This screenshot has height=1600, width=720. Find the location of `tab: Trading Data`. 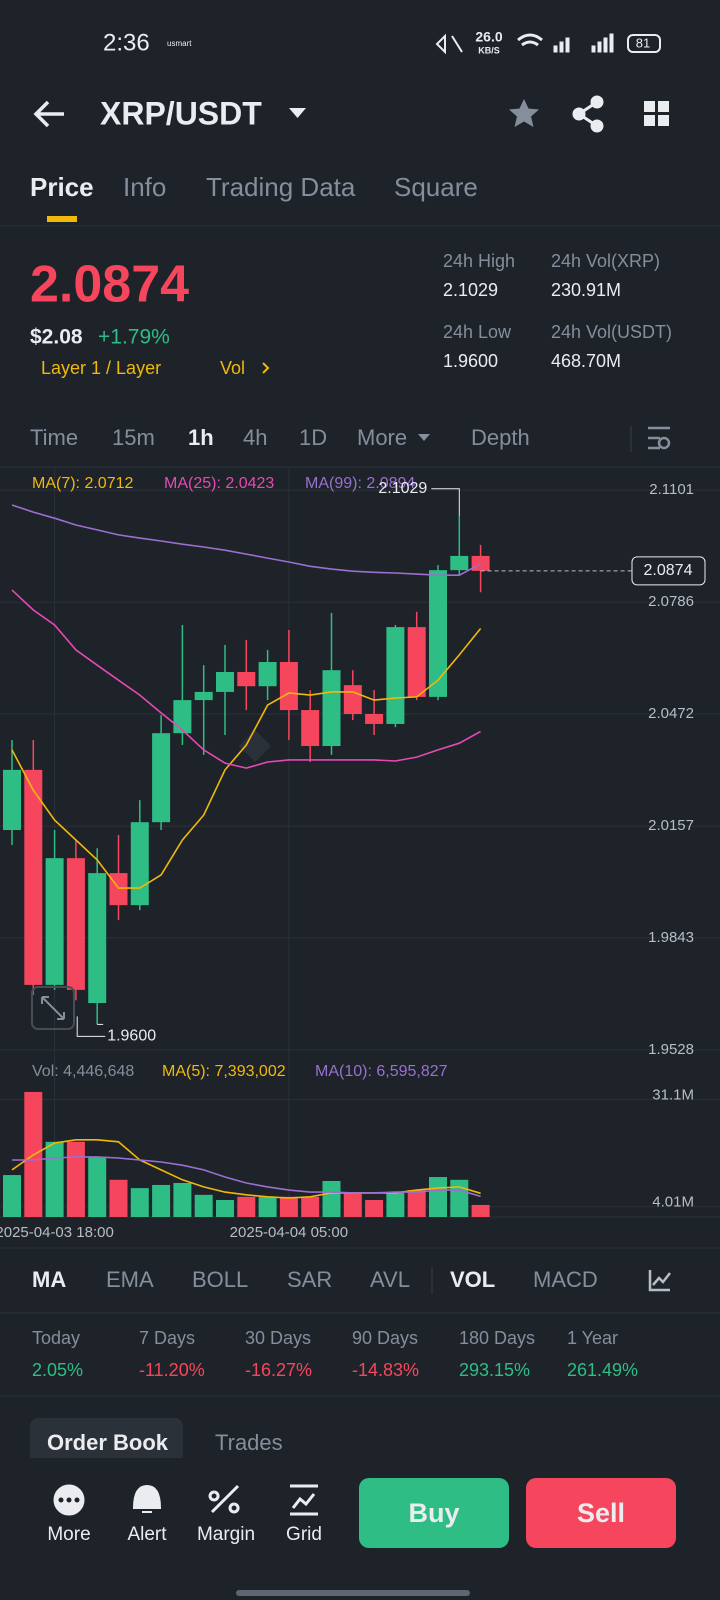

tab: Trading Data is located at coordinates (281, 187).